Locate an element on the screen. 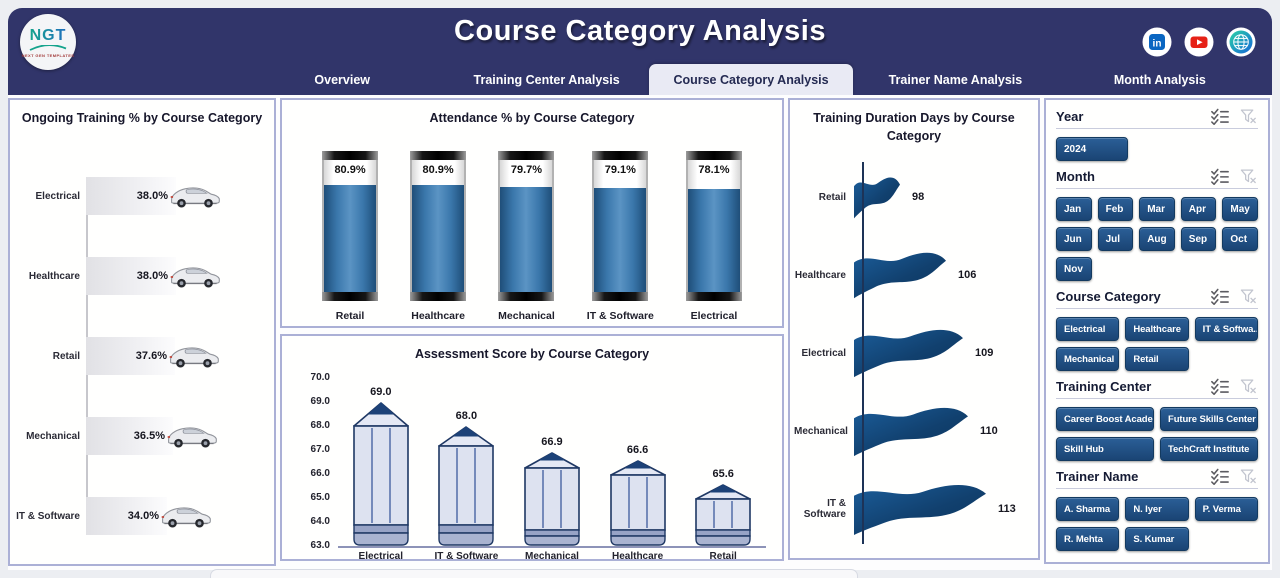  filter-option-r-mehta: R. Mehta is located at coordinates (1088, 539).